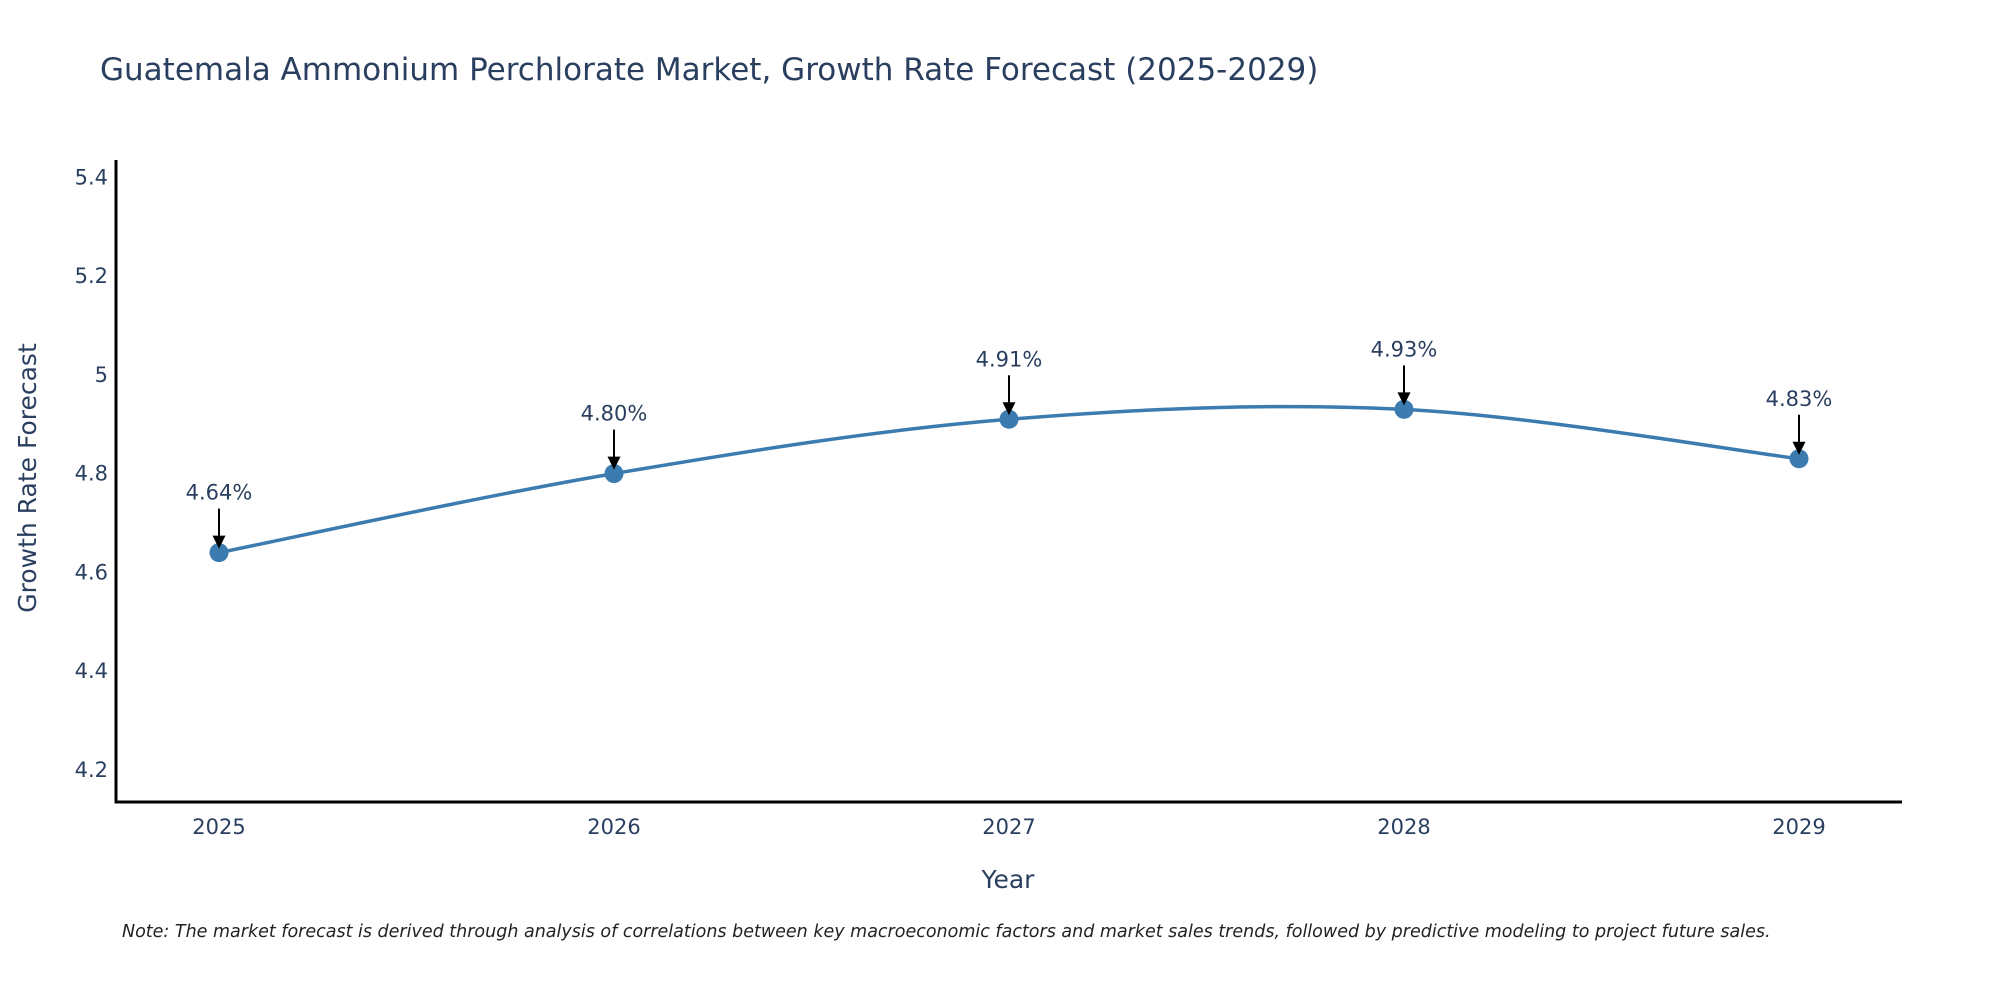 This screenshot has height=1000, width=2000. What do you see at coordinates (1798, 827) in the screenshot?
I see `x-tick-label: 2029` at bounding box center [1798, 827].